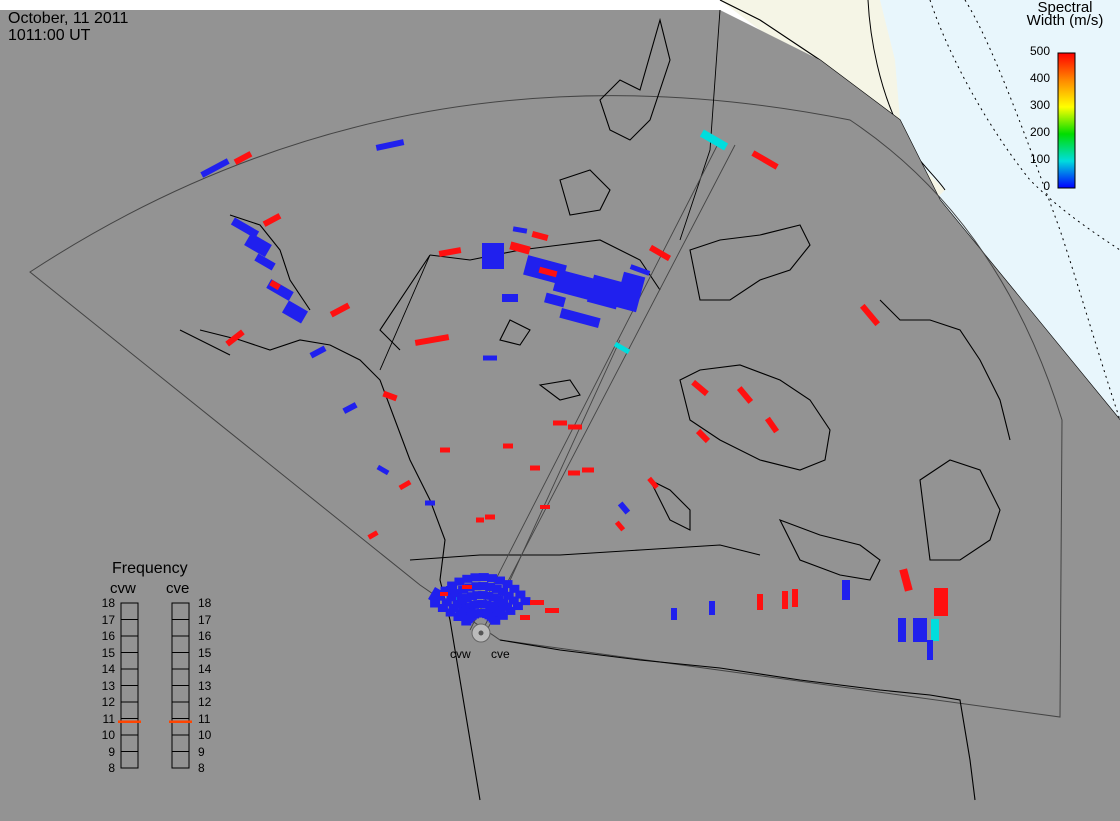 The image size is (1120, 821). I want to click on colorbar-gradient, so click(1066, 120).